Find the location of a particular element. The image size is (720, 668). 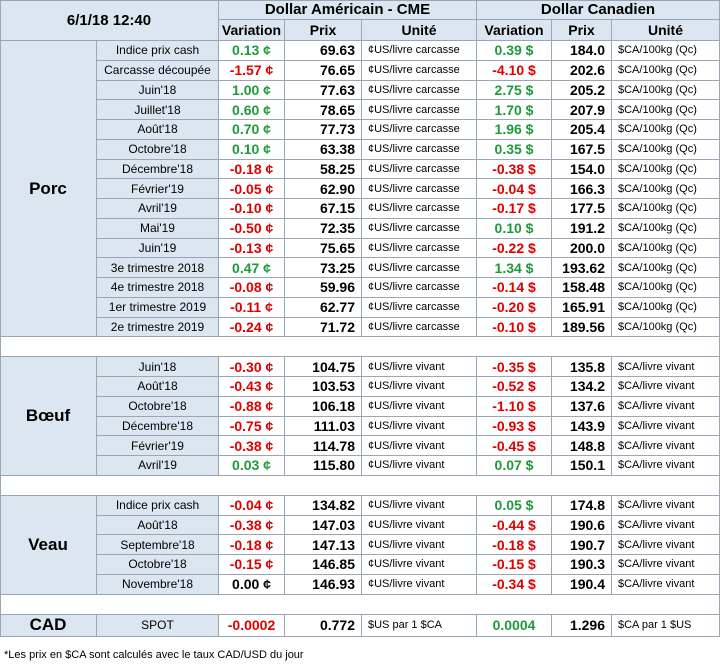

row-label: Octobre'18 is located at coordinates (158, 565).